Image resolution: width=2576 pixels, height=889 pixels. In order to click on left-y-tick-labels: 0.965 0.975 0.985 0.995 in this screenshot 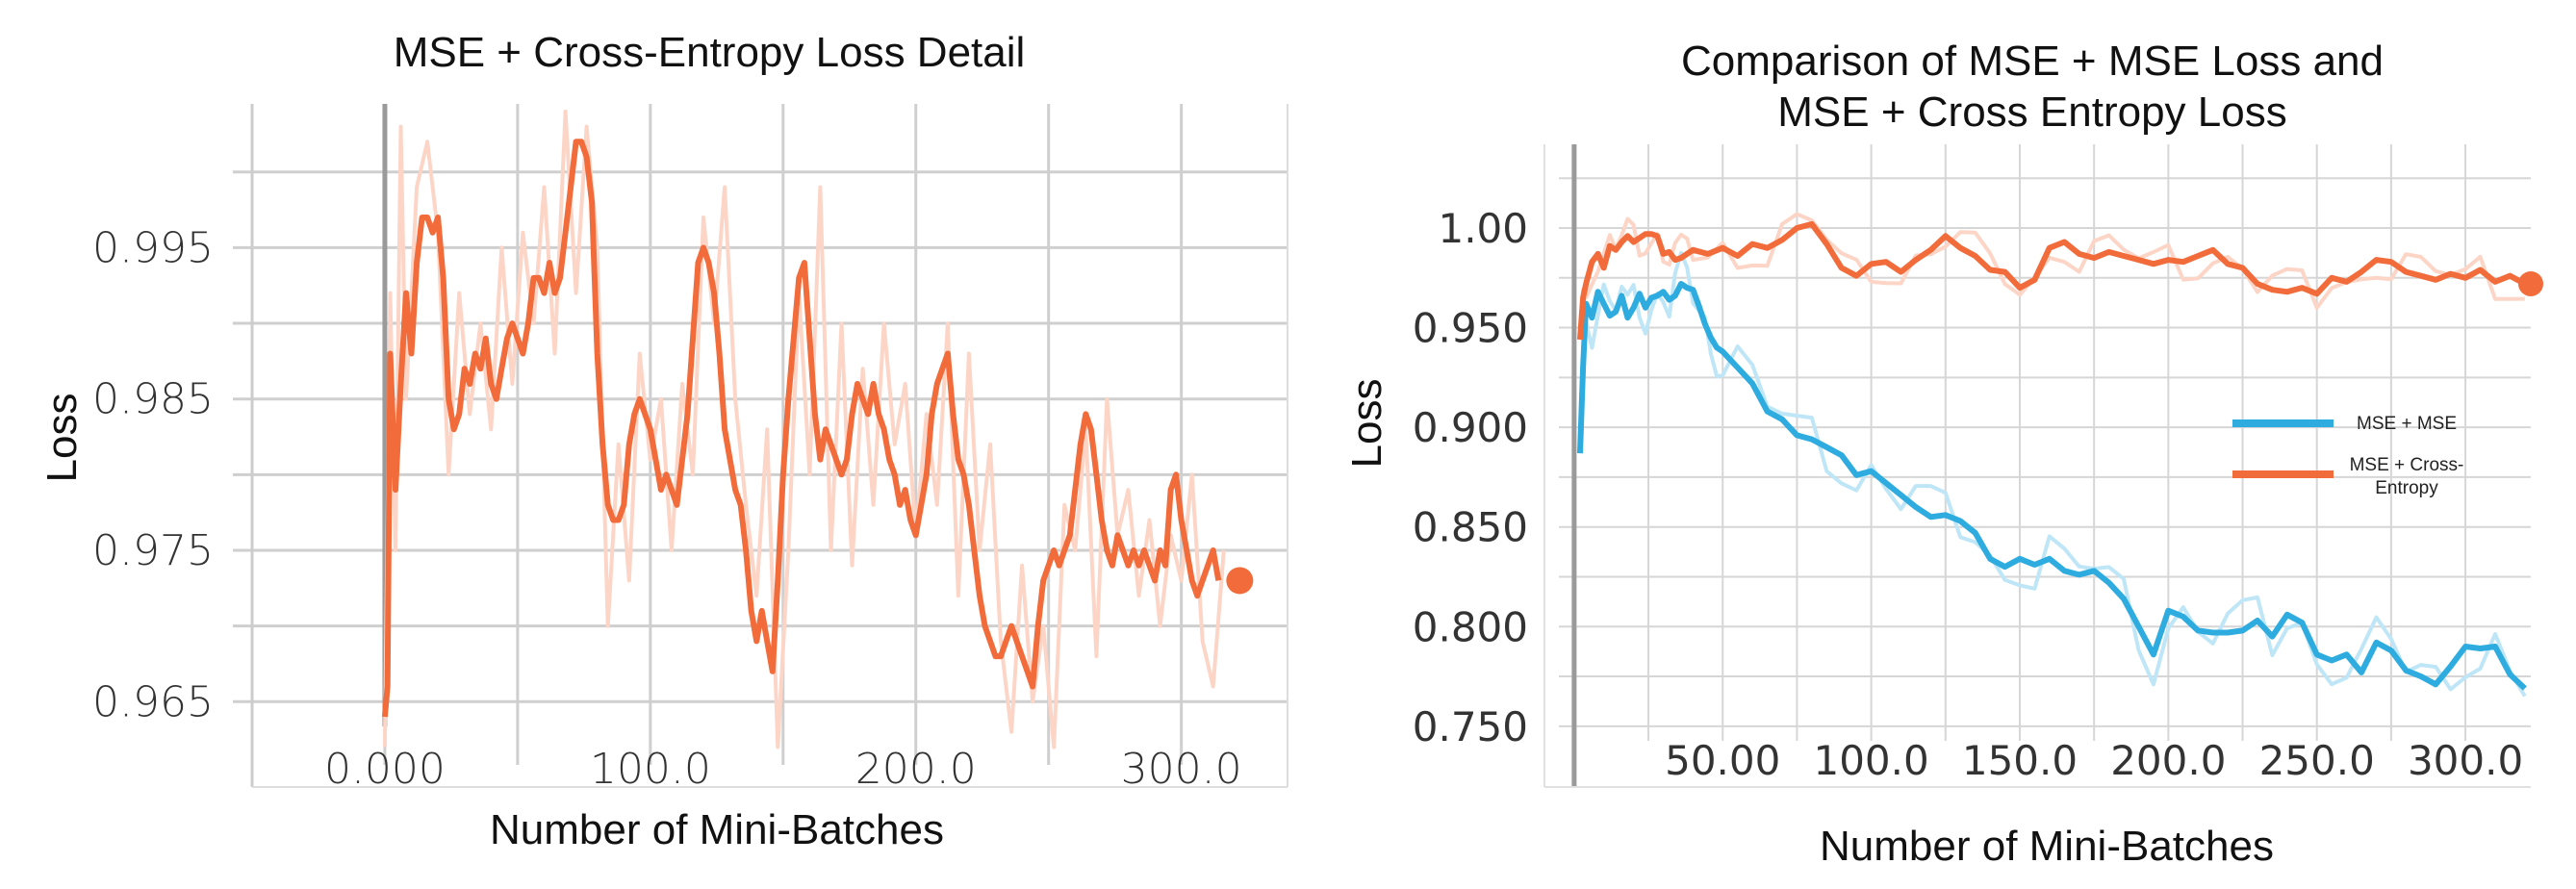, I will do `click(153, 474)`.